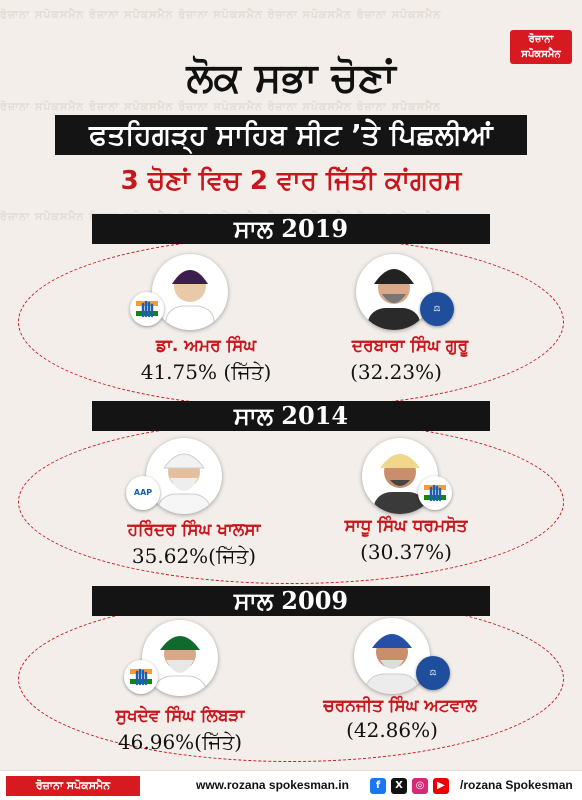 The width and height of the screenshot is (582, 800). Describe the element at coordinates (410, 346) in the screenshot. I see `candidate-name: ਦਰਬਾਰਾ ਸਿੰਘ ਗੁਰੂ` at that location.